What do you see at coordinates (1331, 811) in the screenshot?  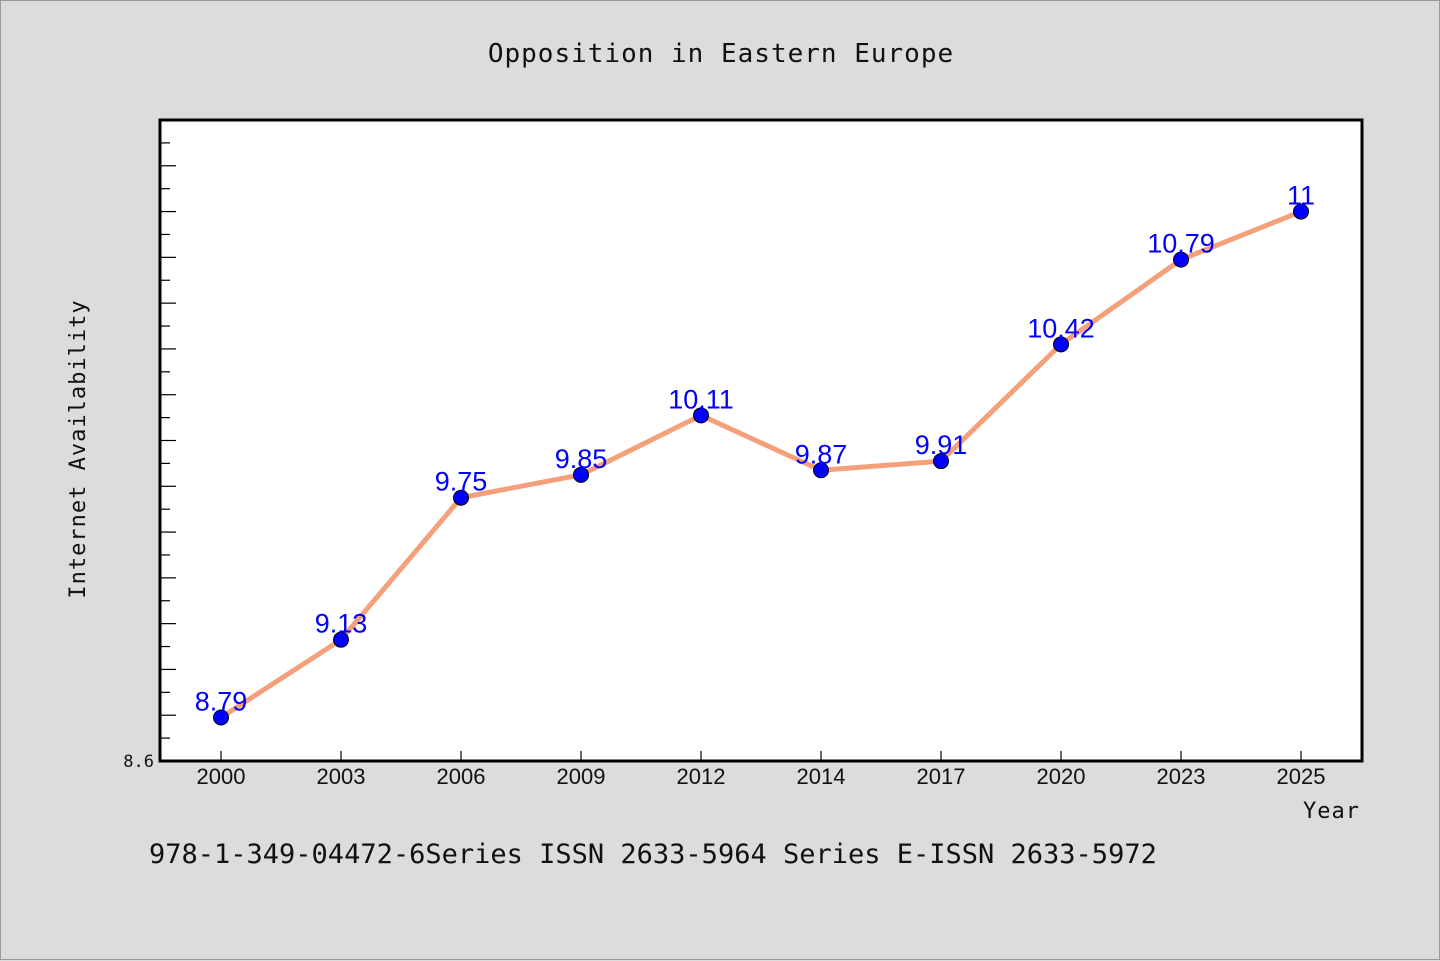 I see `x-axis-label: Year` at bounding box center [1331, 811].